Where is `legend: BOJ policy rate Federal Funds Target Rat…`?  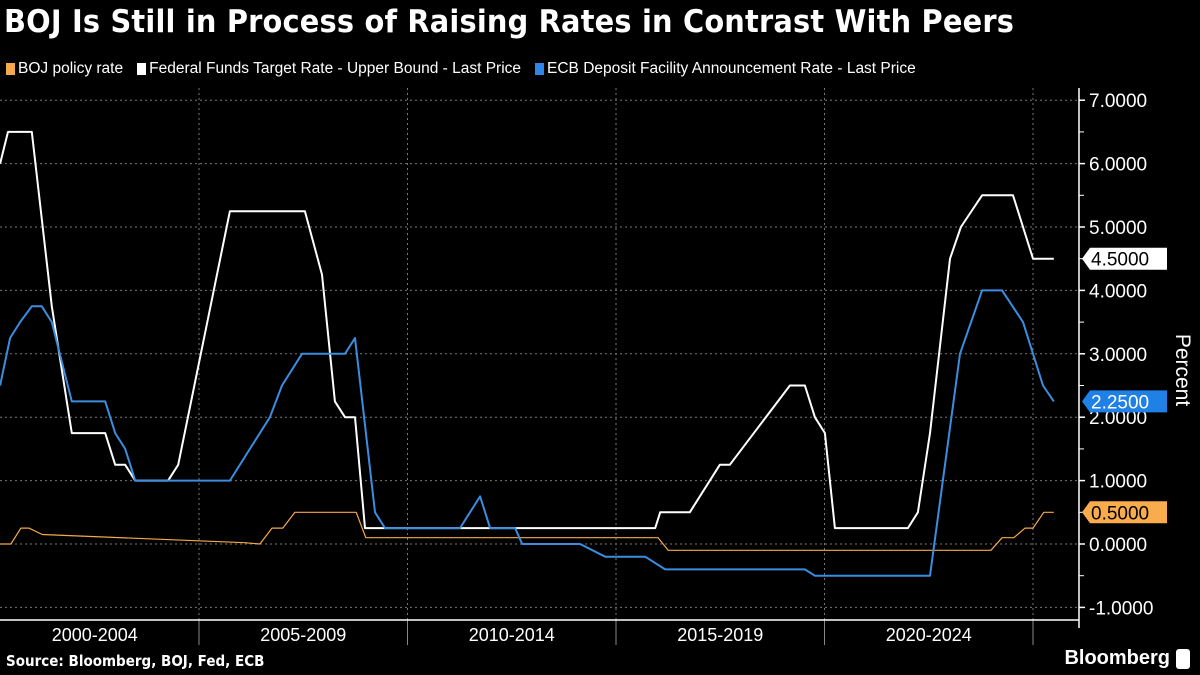
legend: BOJ policy rate Federal Funds Target Rat… is located at coordinates (461, 69).